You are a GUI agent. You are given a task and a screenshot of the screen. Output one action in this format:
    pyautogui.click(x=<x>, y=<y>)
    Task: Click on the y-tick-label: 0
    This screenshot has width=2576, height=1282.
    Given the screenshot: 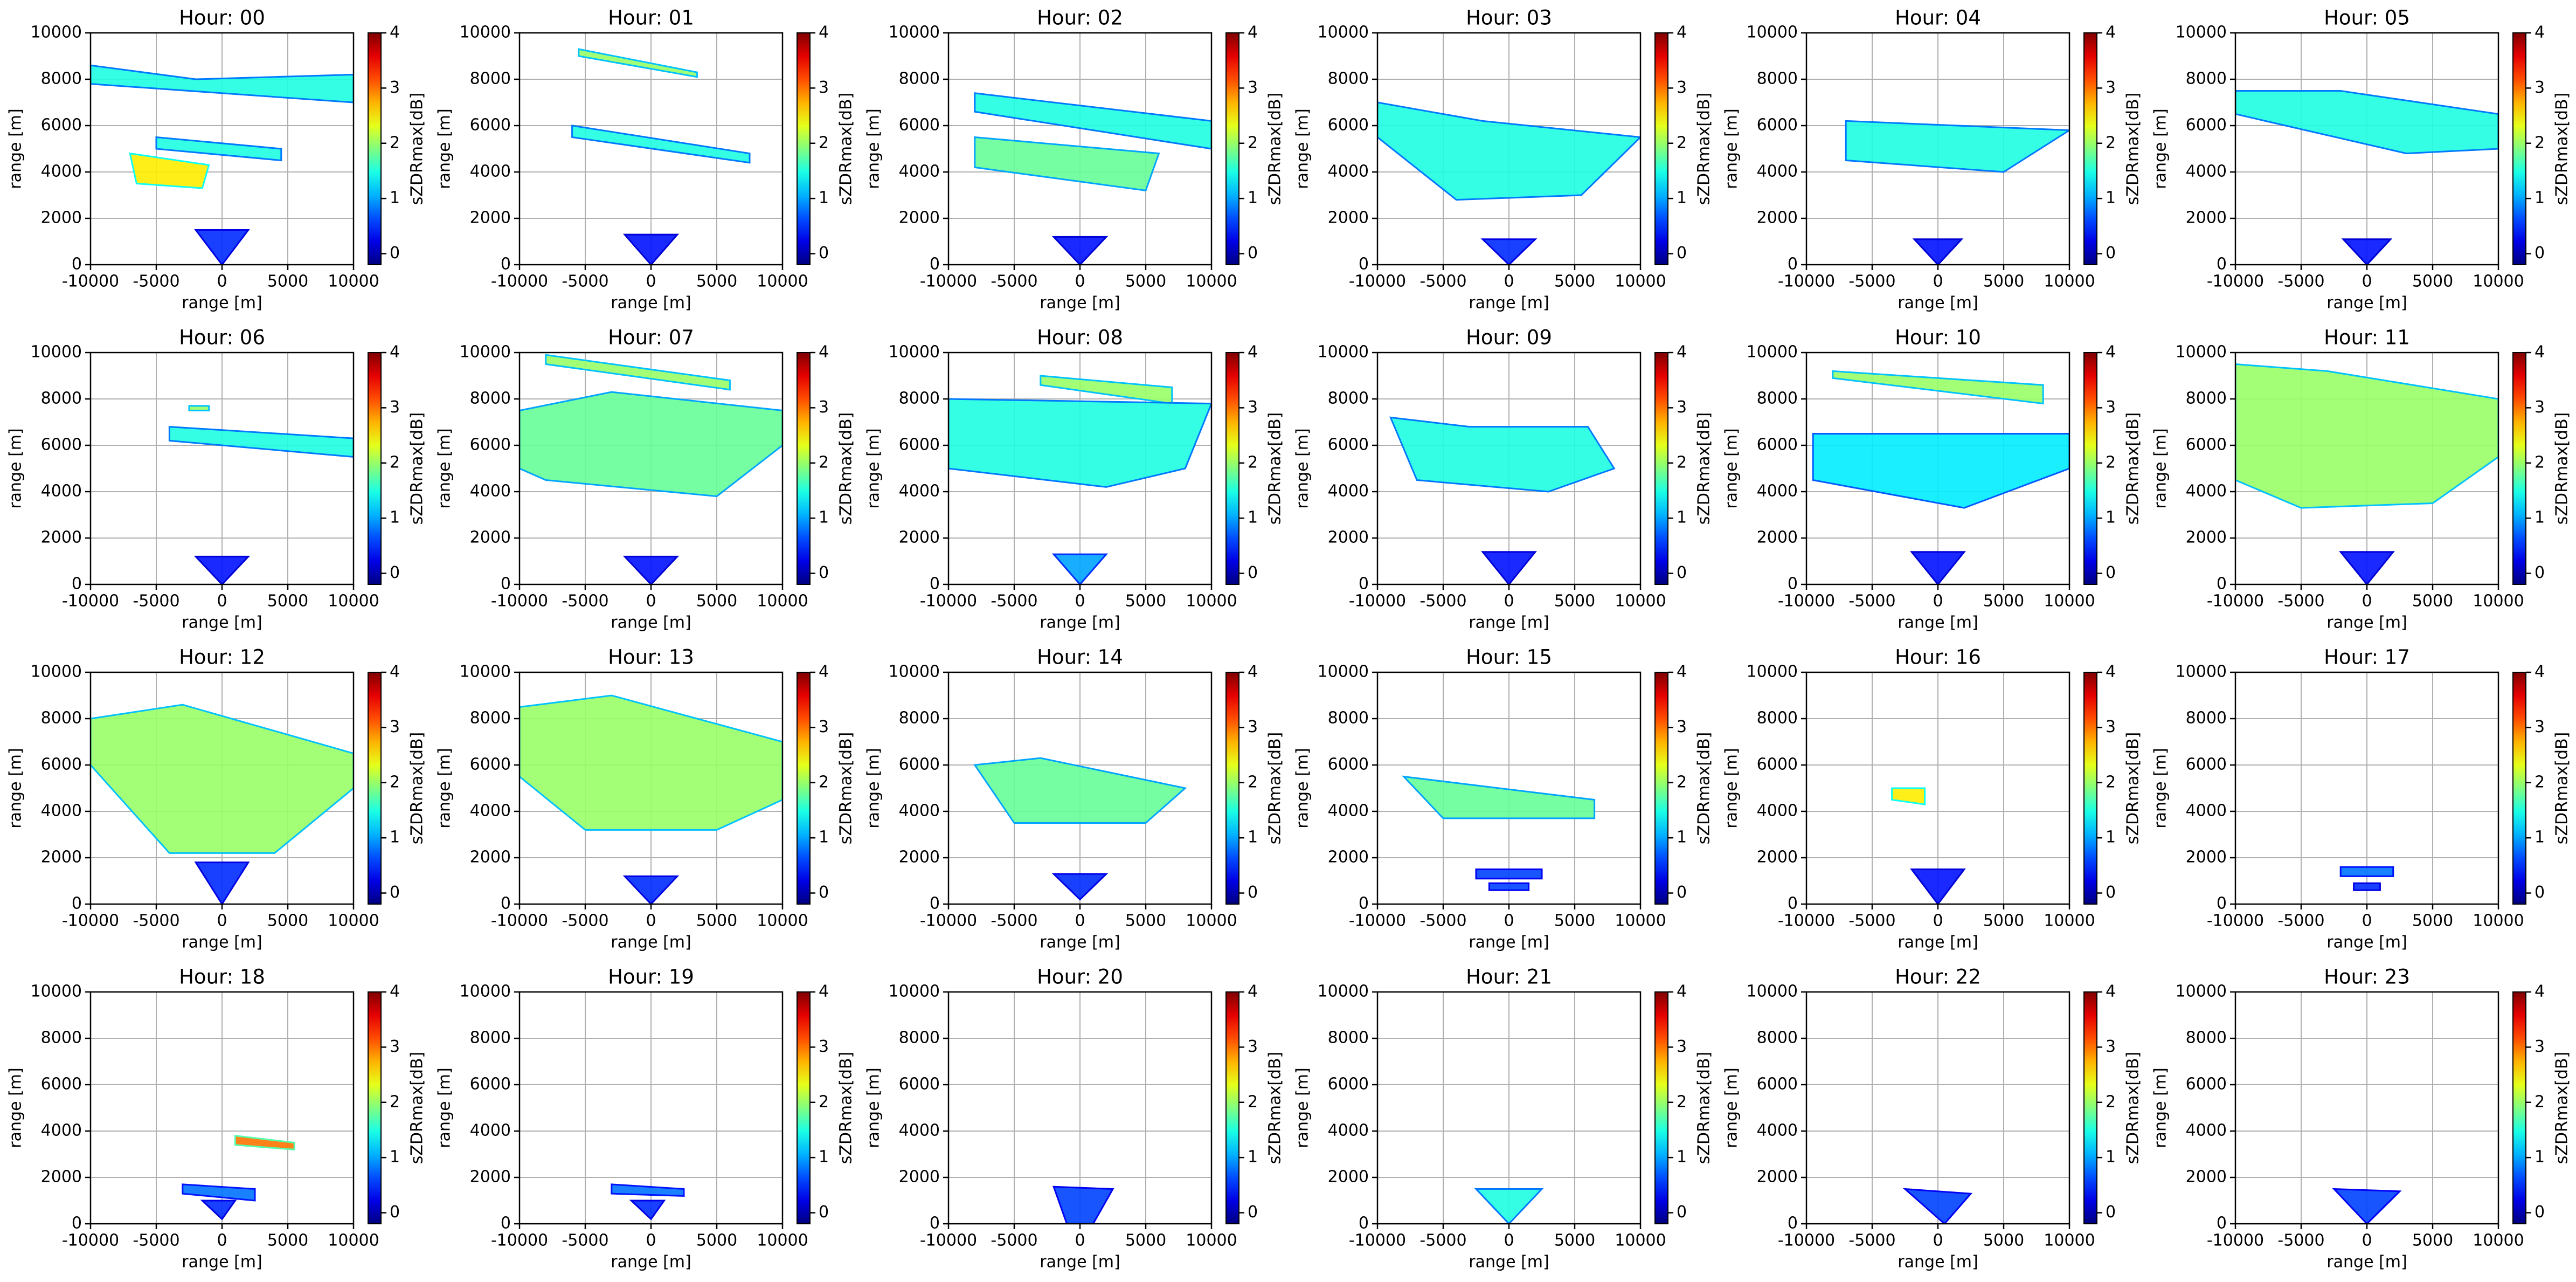 What is the action you would take?
    pyautogui.click(x=1793, y=1223)
    